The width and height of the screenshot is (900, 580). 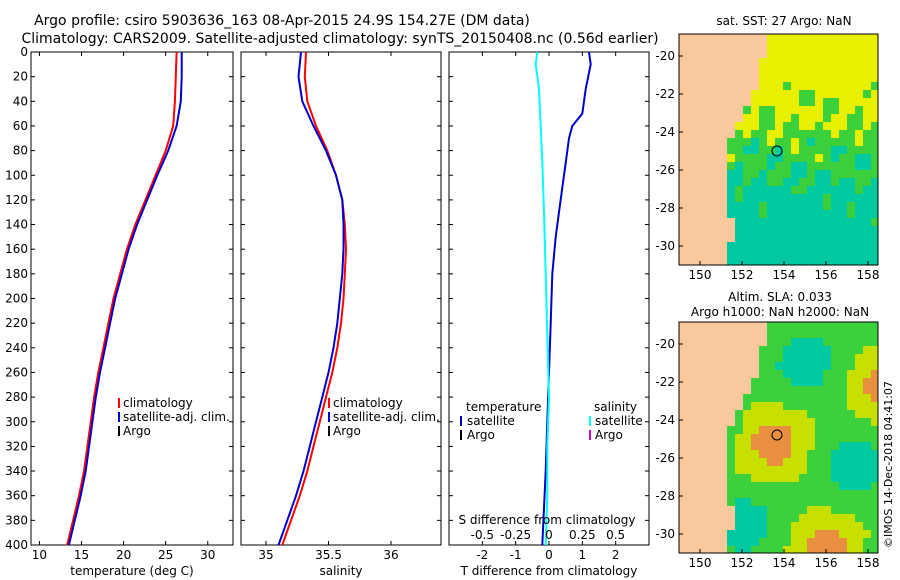 I want to click on y-tick-label: 140, so click(x=16, y=225).